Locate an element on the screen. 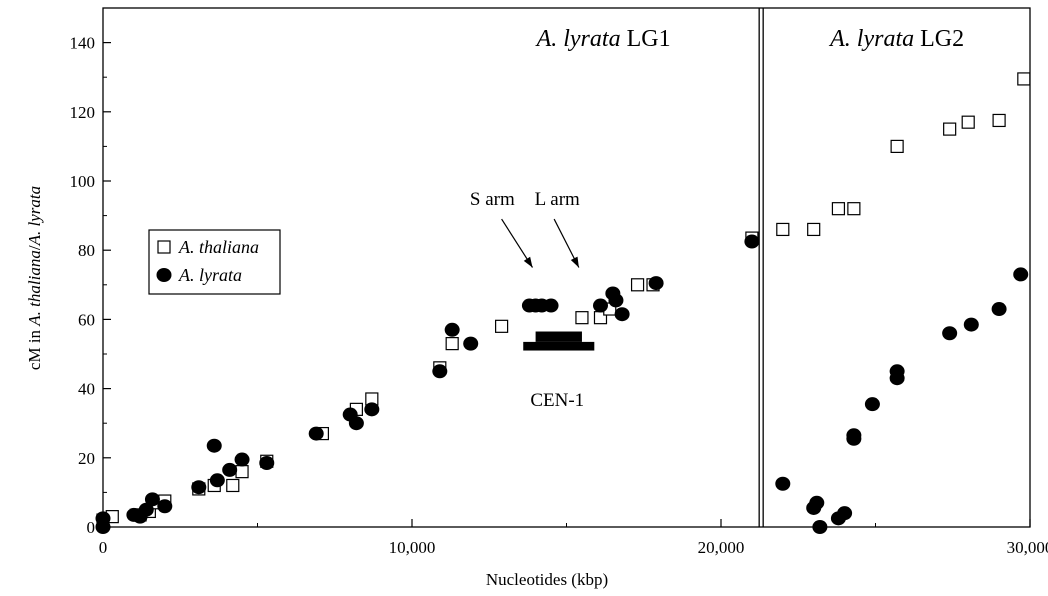 This screenshot has height=596, width=1048. region-label: A. lyrata LG2 is located at coordinates (896, 39).